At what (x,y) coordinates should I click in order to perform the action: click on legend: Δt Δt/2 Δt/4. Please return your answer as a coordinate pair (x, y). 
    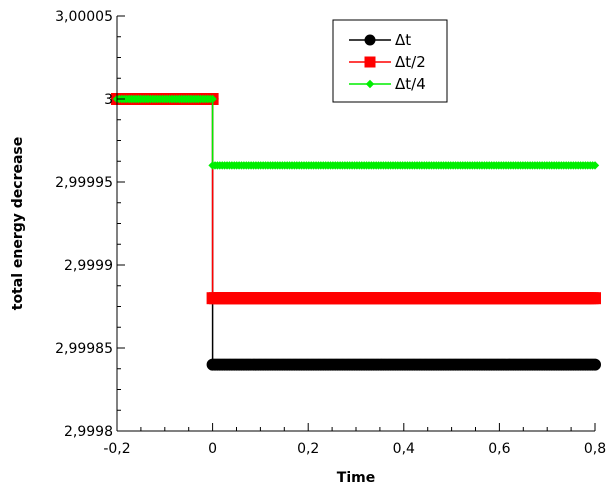
    Looking at the image, I should click on (390, 61).